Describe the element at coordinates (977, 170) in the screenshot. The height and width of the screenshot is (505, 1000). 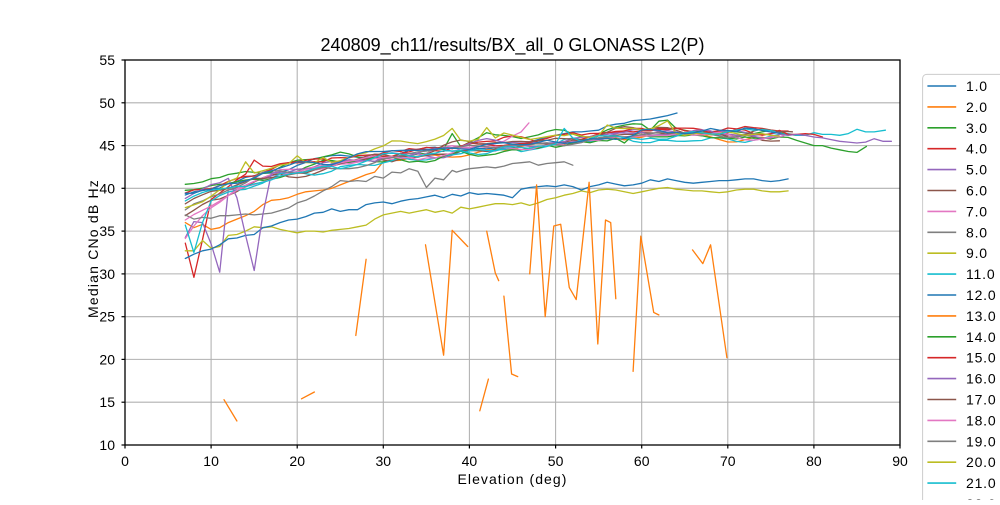
I see `svg-text: 5.0` at that location.